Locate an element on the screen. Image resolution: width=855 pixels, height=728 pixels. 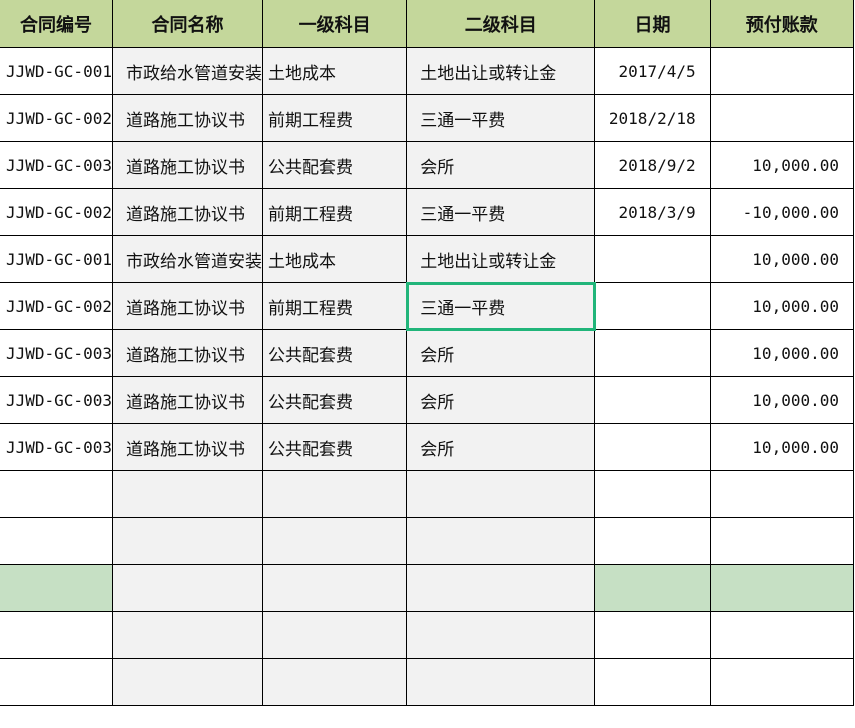
prepaid-cell: -10,000.00 is located at coordinates (782, 212).